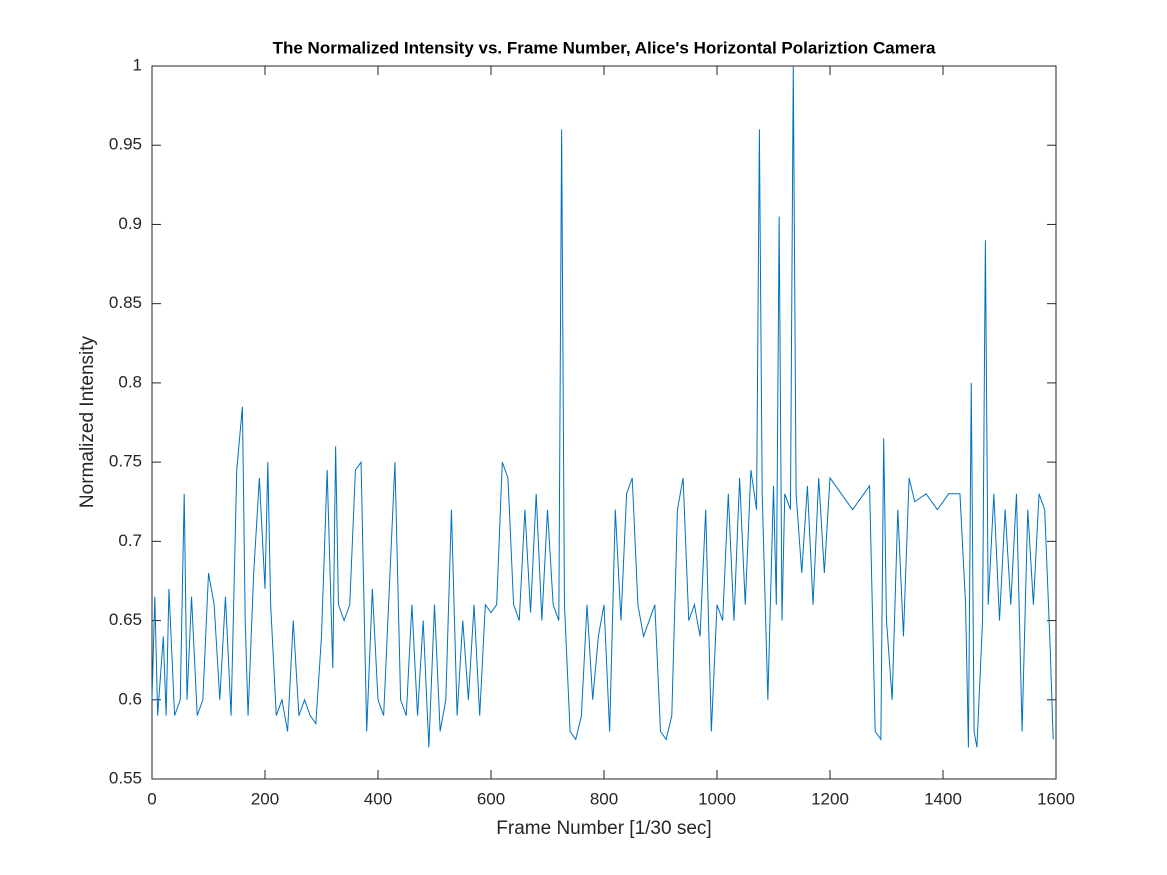  What do you see at coordinates (130, 698) in the screenshot?
I see `y-tick-label: 0.6` at bounding box center [130, 698].